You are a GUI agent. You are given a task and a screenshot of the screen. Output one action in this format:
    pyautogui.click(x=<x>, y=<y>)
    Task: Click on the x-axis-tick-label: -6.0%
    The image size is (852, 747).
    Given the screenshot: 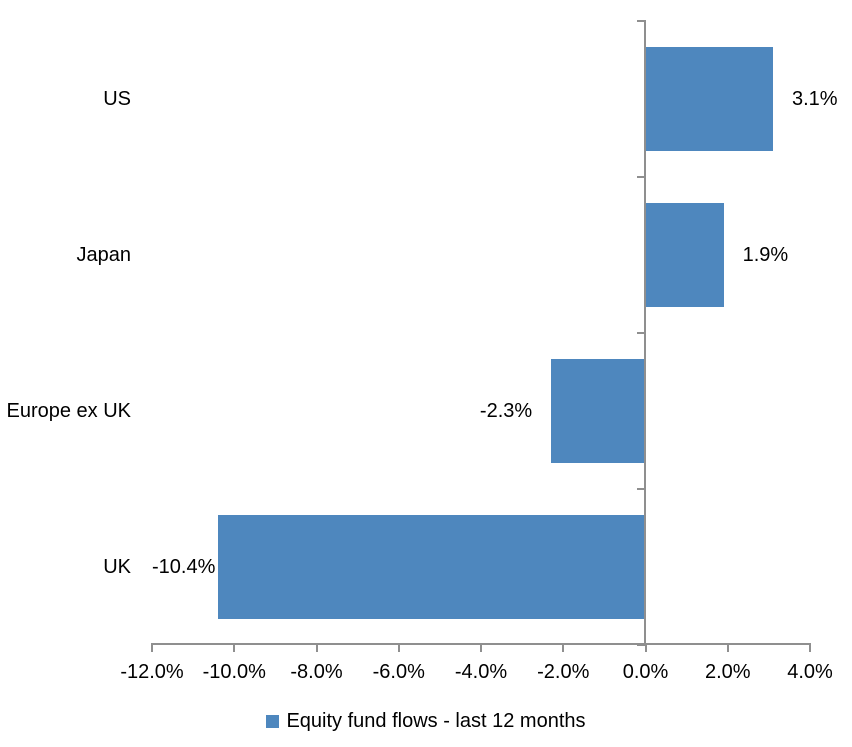 What is the action you would take?
    pyautogui.click(x=398, y=672)
    